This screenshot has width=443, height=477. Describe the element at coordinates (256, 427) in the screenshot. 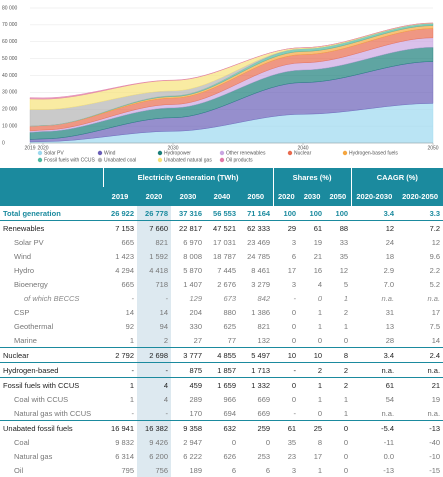

I see `cell: 259` at that location.